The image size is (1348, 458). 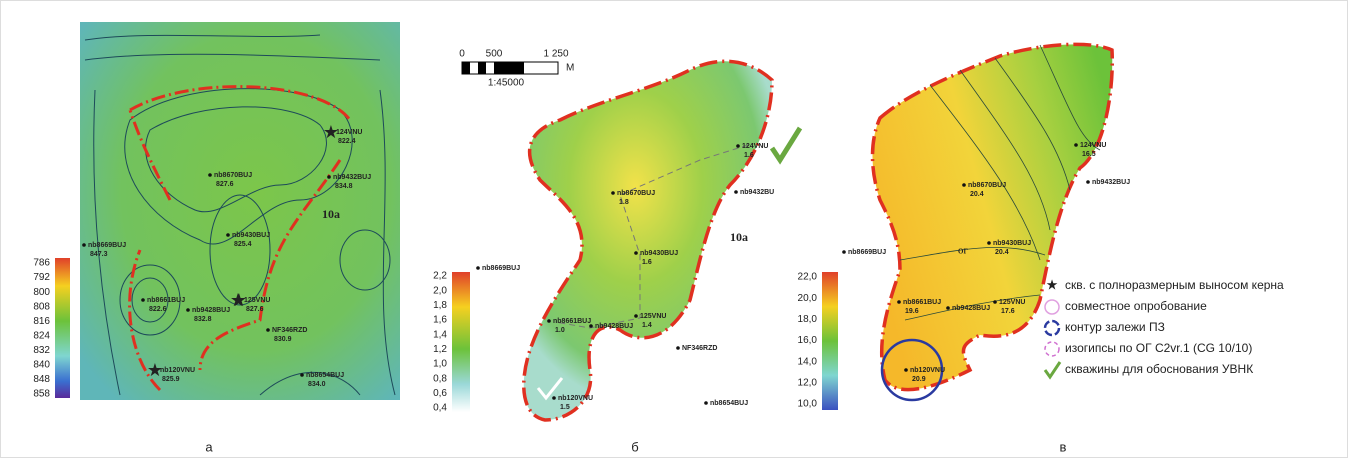 I want to click on map-c, so click(x=992, y=217).